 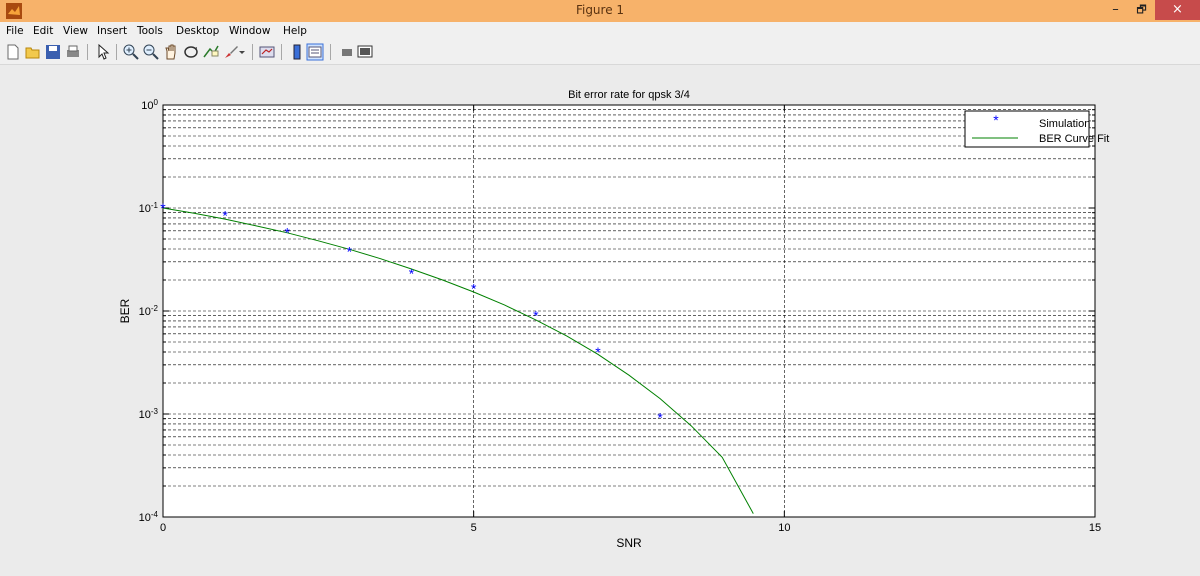 I want to click on hide-plot-tools-icon, so click(x=347, y=52).